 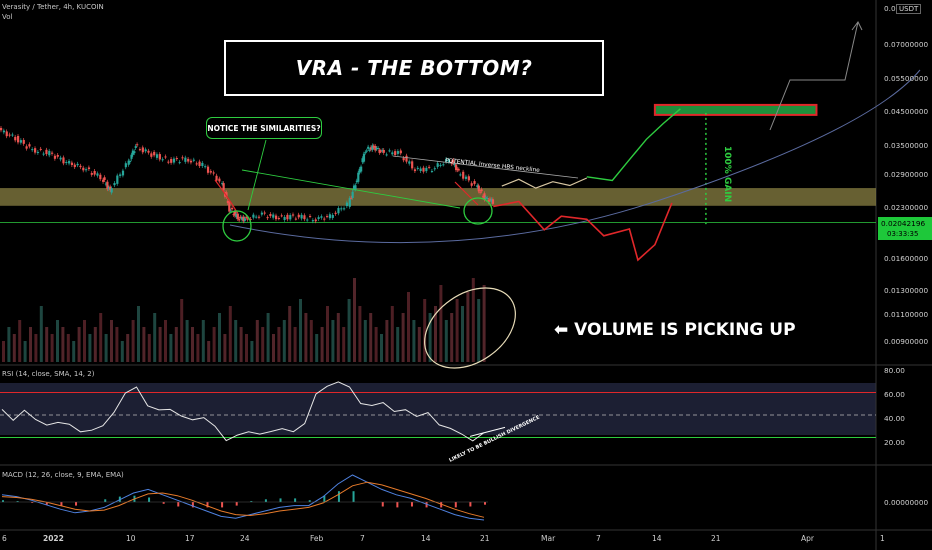 I want to click on currency-badge: USDT, so click(x=909, y=9).